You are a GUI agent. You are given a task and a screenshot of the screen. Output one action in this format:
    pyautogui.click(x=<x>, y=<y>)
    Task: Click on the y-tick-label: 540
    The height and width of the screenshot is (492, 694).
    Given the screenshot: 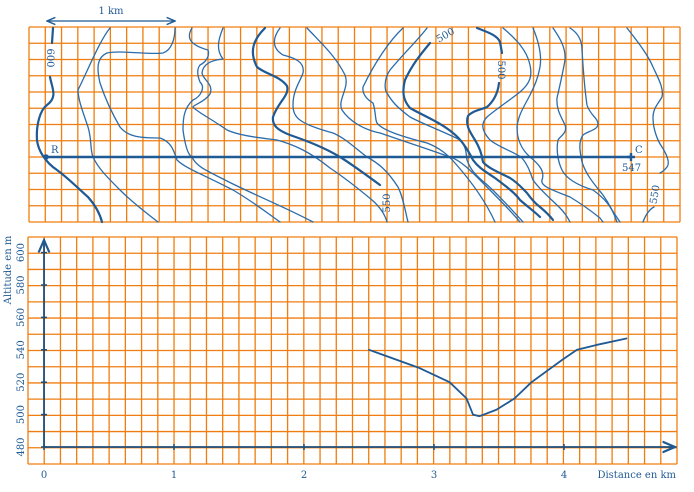 What is the action you would take?
    pyautogui.click(x=21, y=349)
    